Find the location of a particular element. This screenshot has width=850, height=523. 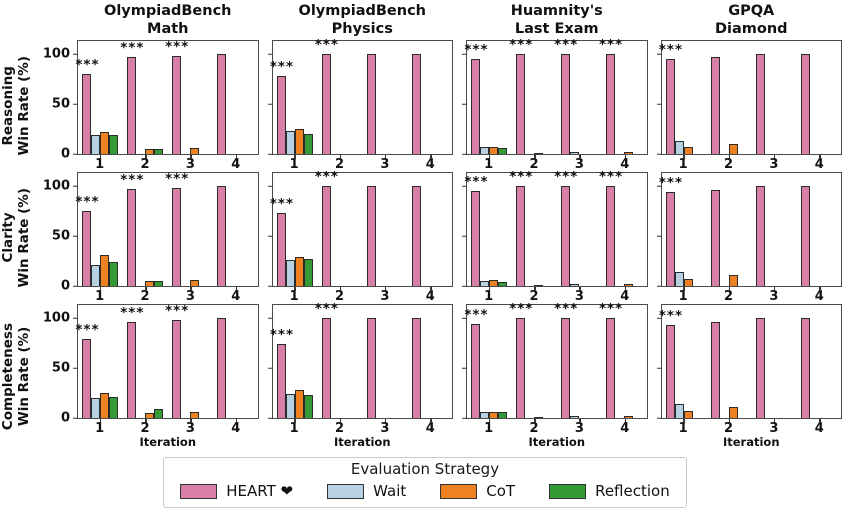

col-title-gpqa-diamond: GPQA Diamond is located at coordinates (751, 19).